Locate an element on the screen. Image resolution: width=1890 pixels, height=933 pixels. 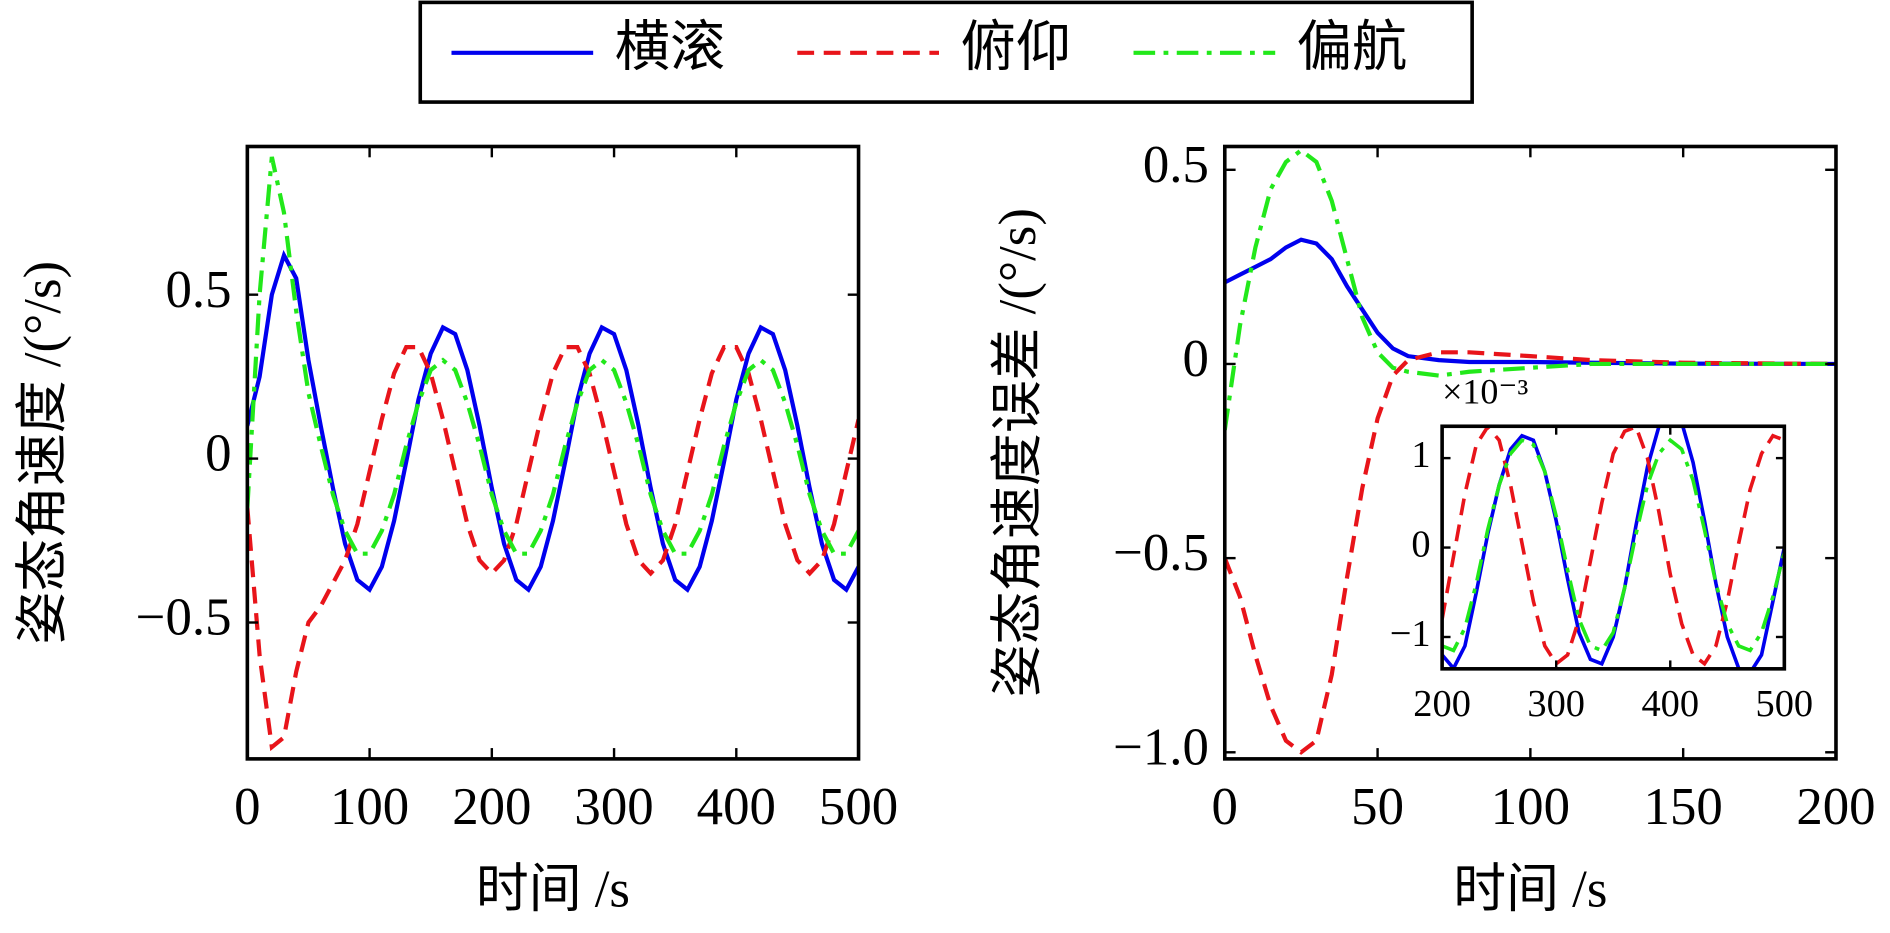
axis-multiplier: ×10⁻³ is located at coordinates (1485, 391).